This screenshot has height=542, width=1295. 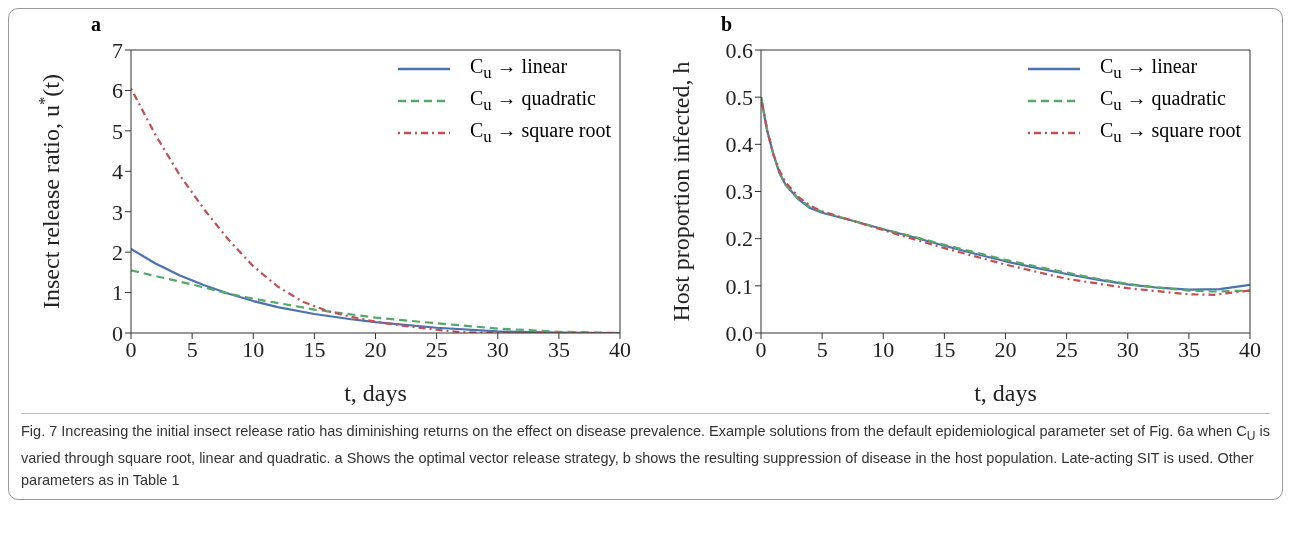 What do you see at coordinates (727, 24) in the screenshot?
I see `chart-title: b` at bounding box center [727, 24].